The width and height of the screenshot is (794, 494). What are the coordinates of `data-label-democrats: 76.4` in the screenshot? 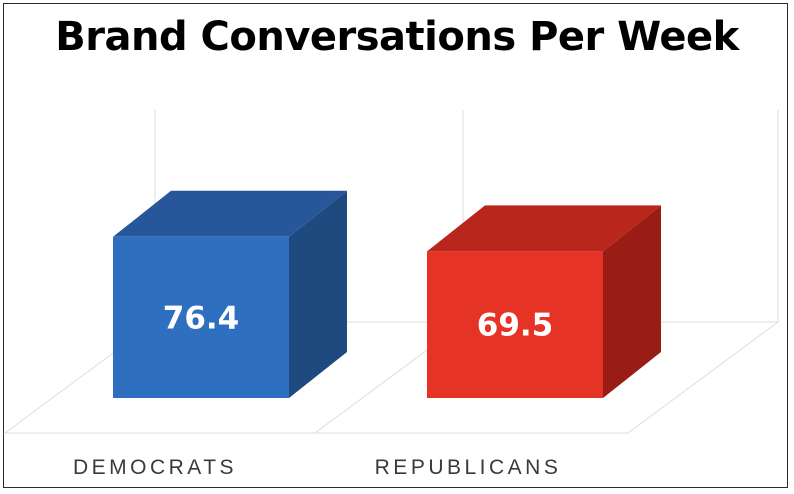 It's located at (201, 318).